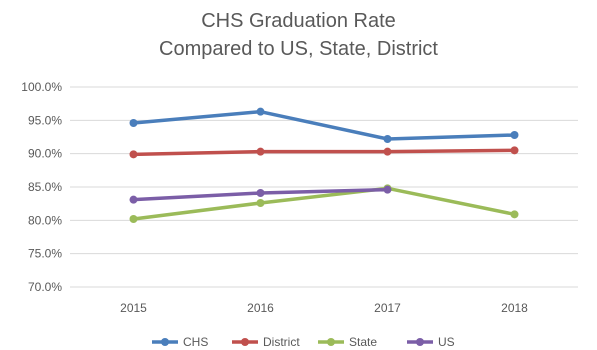 This screenshot has width=597, height=350. I want to click on legend-marker-district, so click(245, 342).